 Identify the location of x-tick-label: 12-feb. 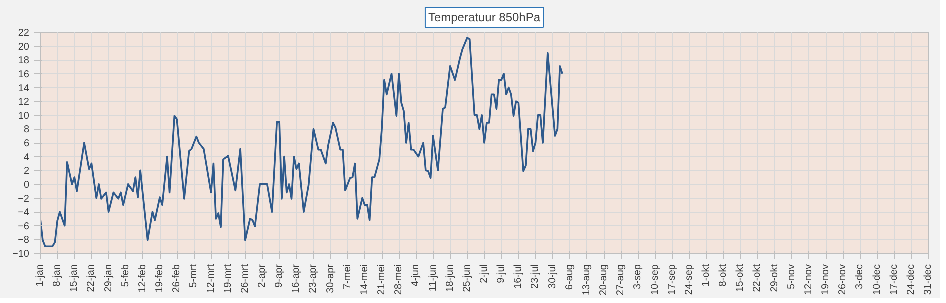
(142, 278).